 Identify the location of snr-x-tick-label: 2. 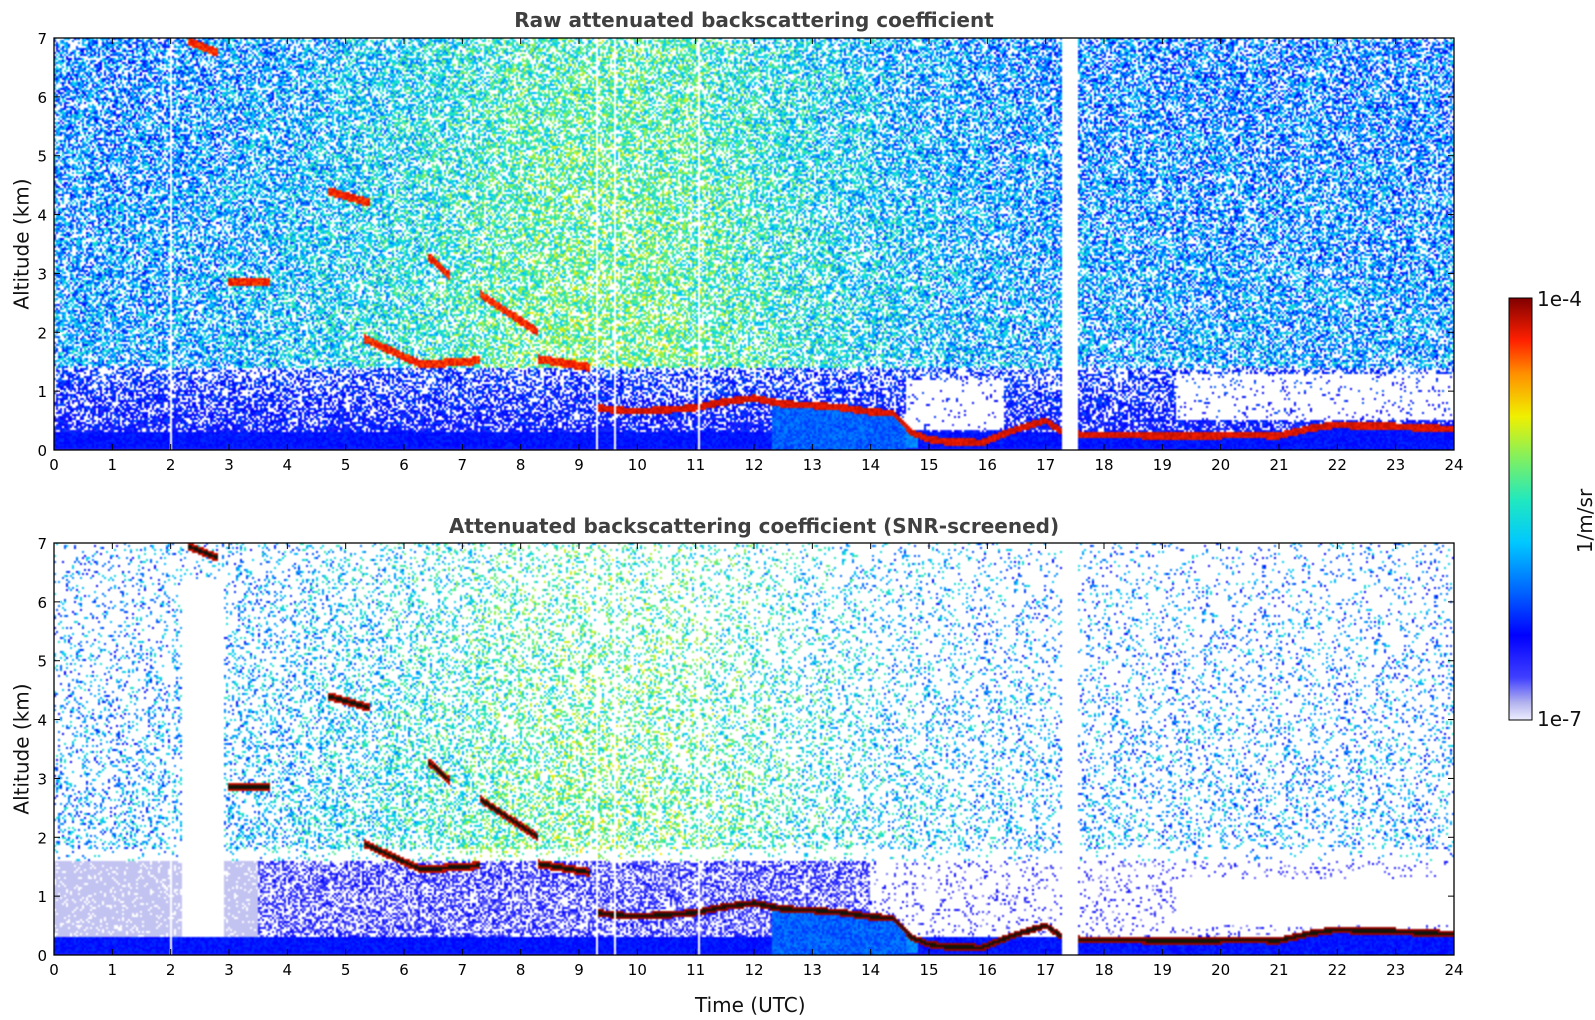
(171, 970).